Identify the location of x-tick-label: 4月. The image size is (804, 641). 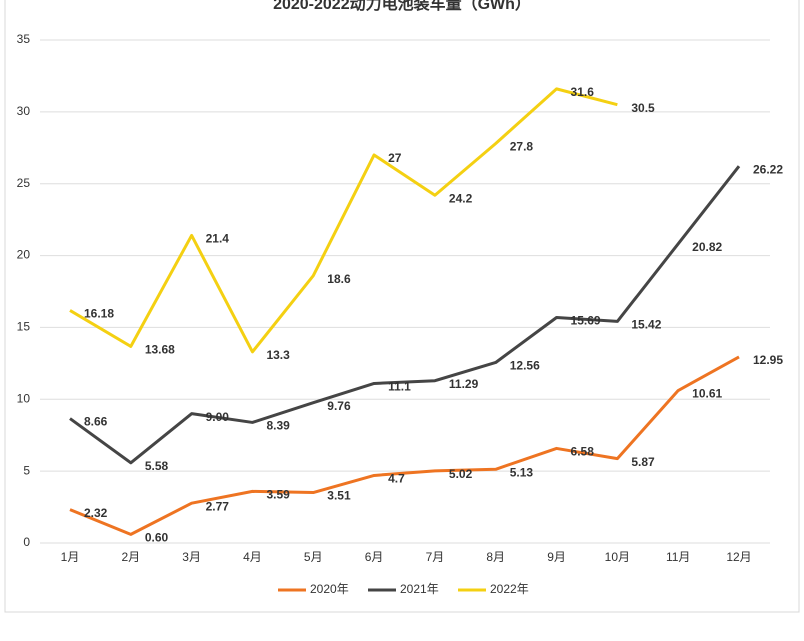
(252, 557).